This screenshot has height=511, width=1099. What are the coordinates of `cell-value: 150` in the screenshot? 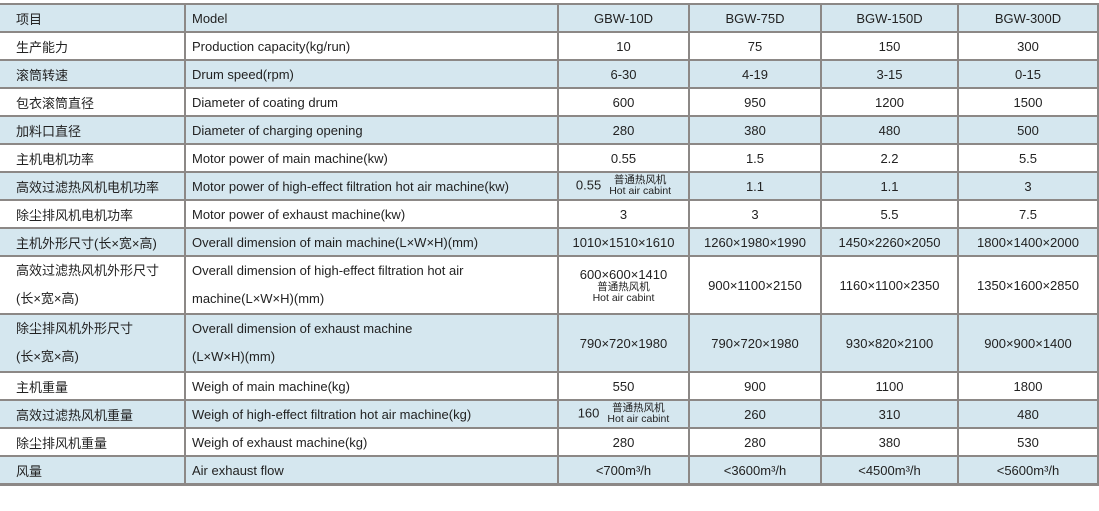 It's located at (889, 46).